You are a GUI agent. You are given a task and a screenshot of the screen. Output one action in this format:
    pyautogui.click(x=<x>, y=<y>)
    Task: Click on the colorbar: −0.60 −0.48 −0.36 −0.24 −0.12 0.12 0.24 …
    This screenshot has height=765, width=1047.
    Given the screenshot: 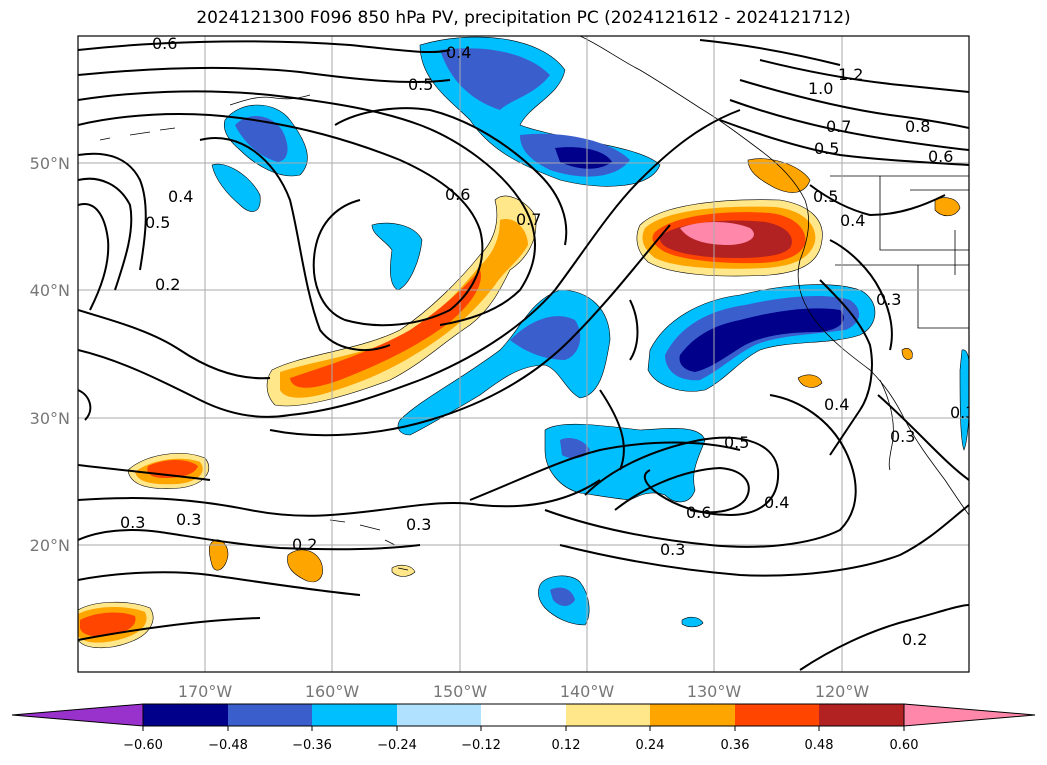 What is the action you would take?
    pyautogui.click(x=523, y=728)
    